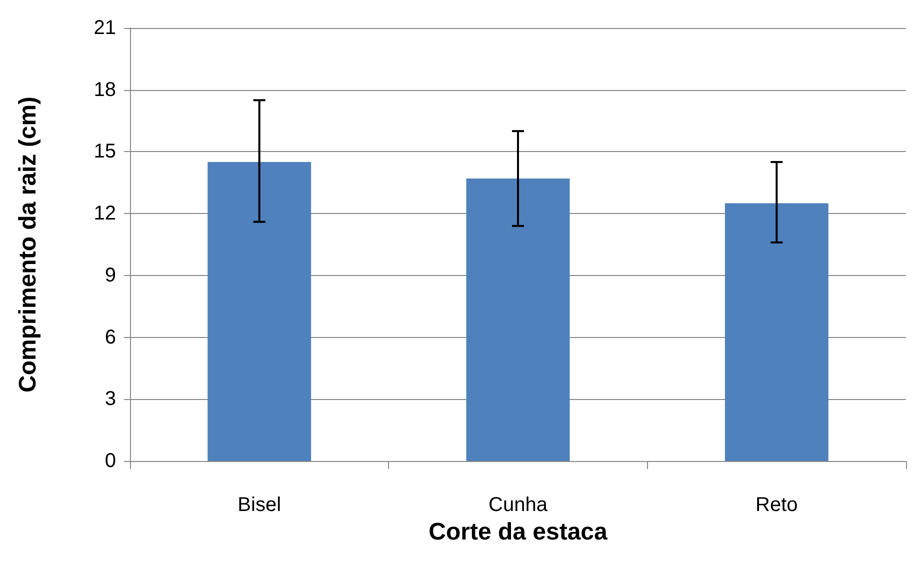 Image resolution: width=916 pixels, height=567 pixels. I want to click on y-tick-label: 3, so click(110, 399).